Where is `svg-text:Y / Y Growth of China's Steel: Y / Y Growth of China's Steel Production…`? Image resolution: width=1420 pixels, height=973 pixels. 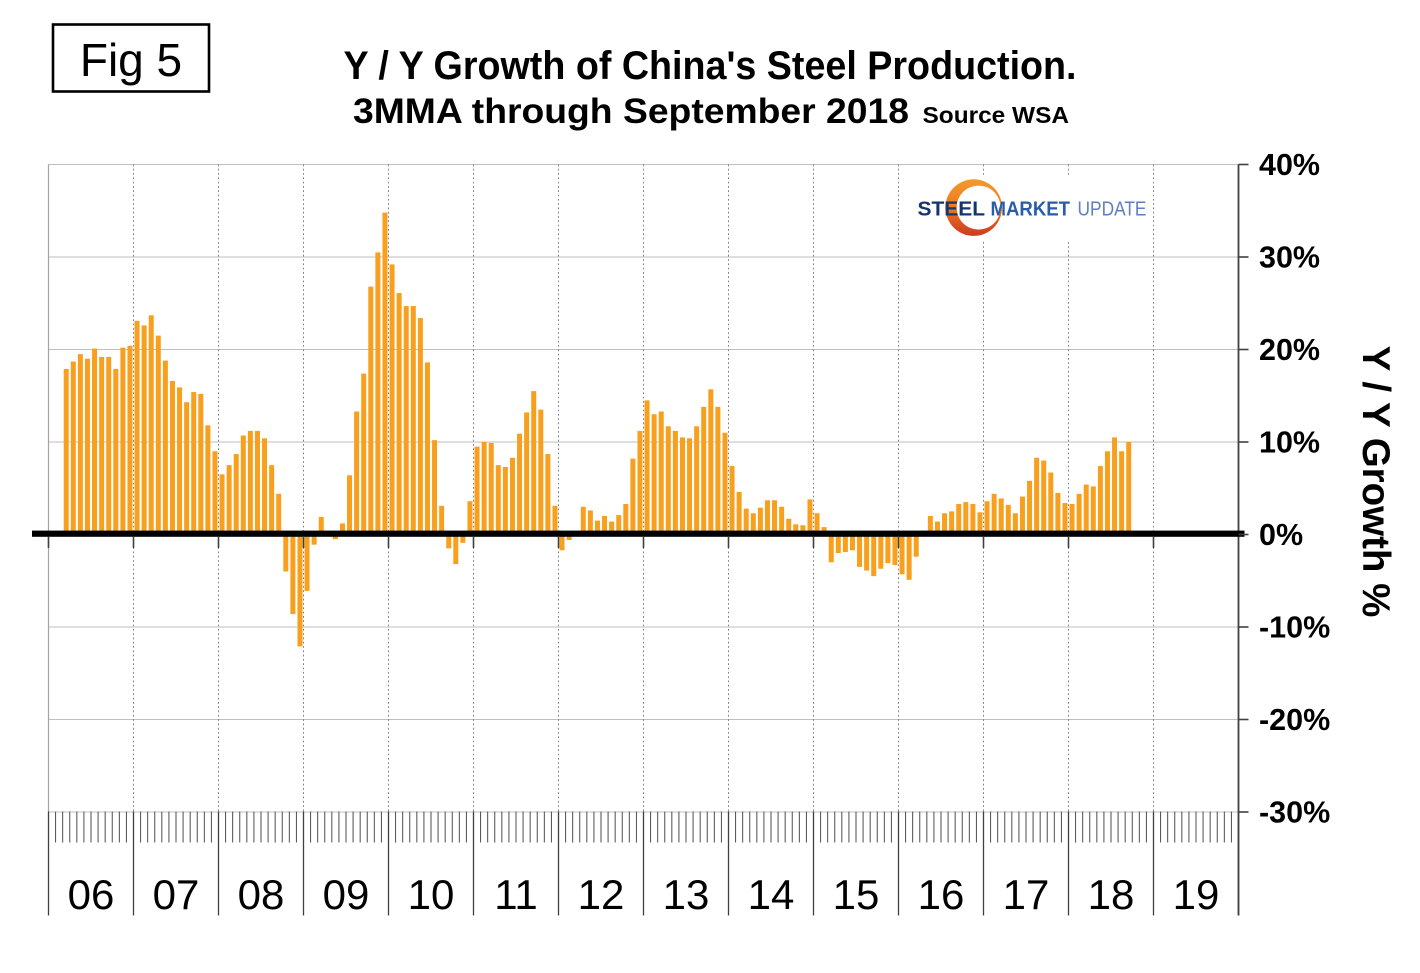
svg-text:Y / Y Growth of China's Steel: Y / Y Growth of China's Steel Production… is located at coordinates (710, 66).